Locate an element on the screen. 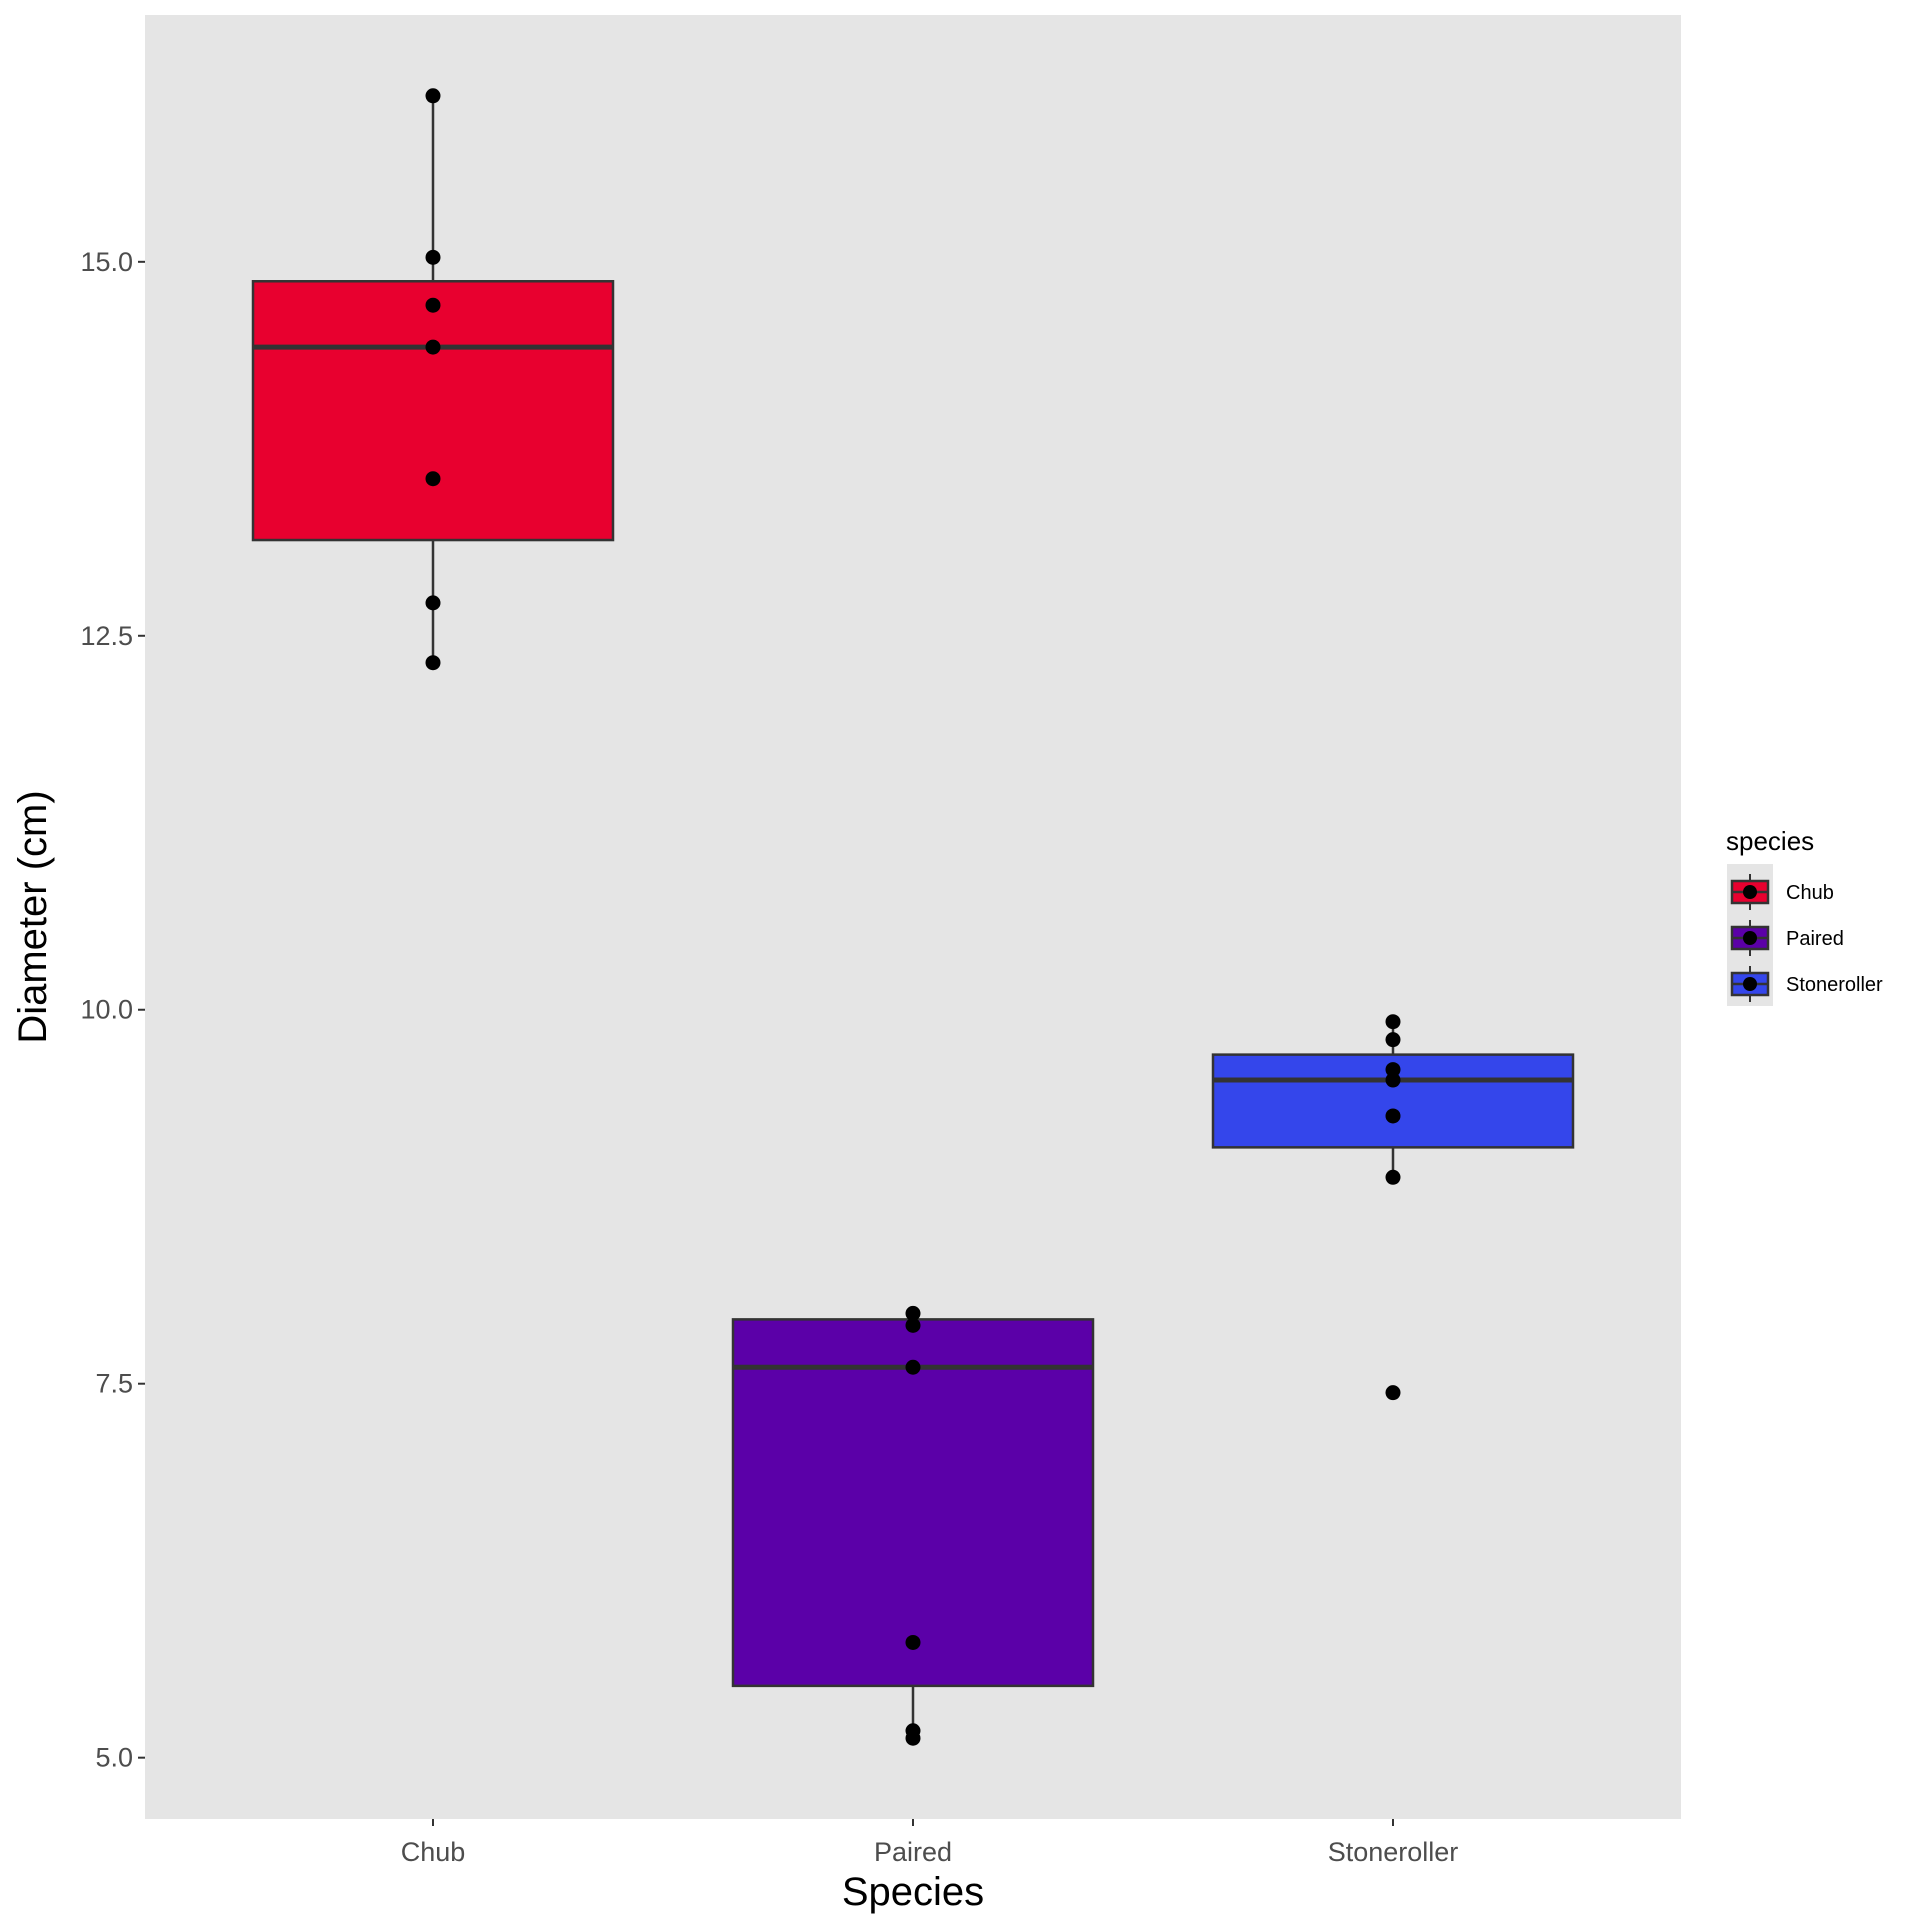 The height and width of the screenshot is (1920, 1920). legend-item-paired: Paired is located at coordinates (1787, 938).